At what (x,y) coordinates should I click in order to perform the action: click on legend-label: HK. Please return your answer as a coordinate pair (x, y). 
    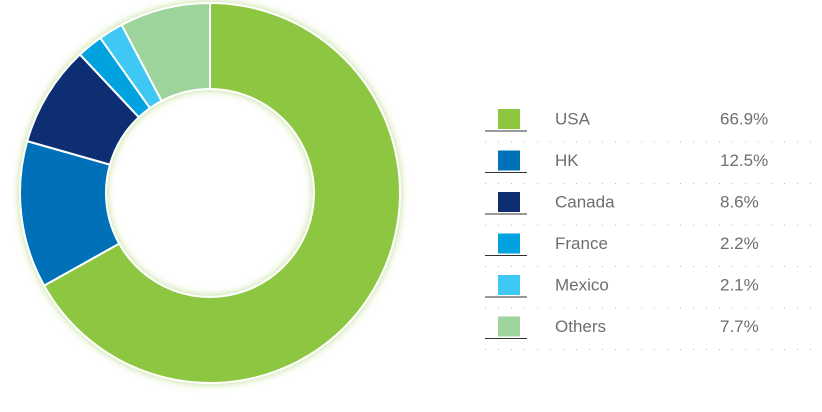
    Looking at the image, I should click on (567, 160).